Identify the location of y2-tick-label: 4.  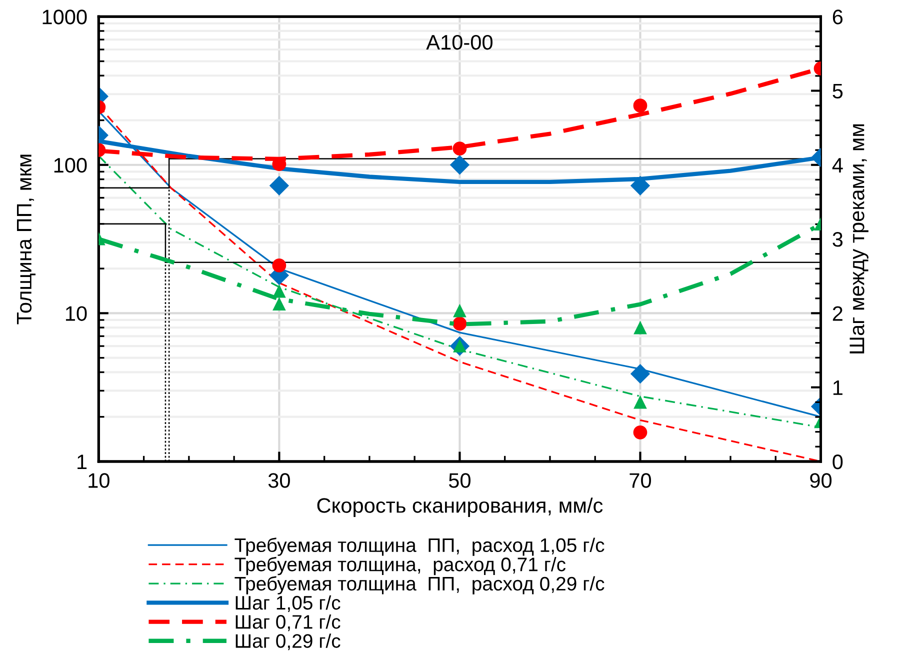
(837, 165).